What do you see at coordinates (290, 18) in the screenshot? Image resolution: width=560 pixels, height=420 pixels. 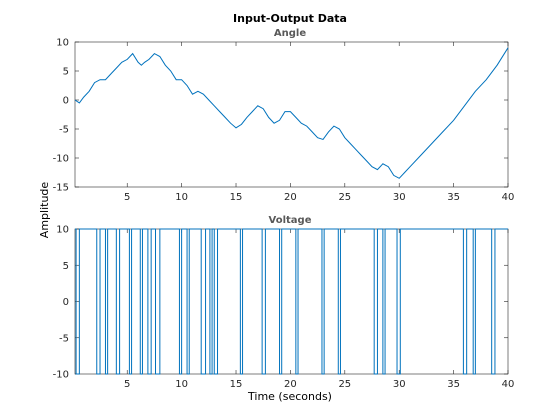 I see `chart-title: Input-Output Data` at bounding box center [290, 18].